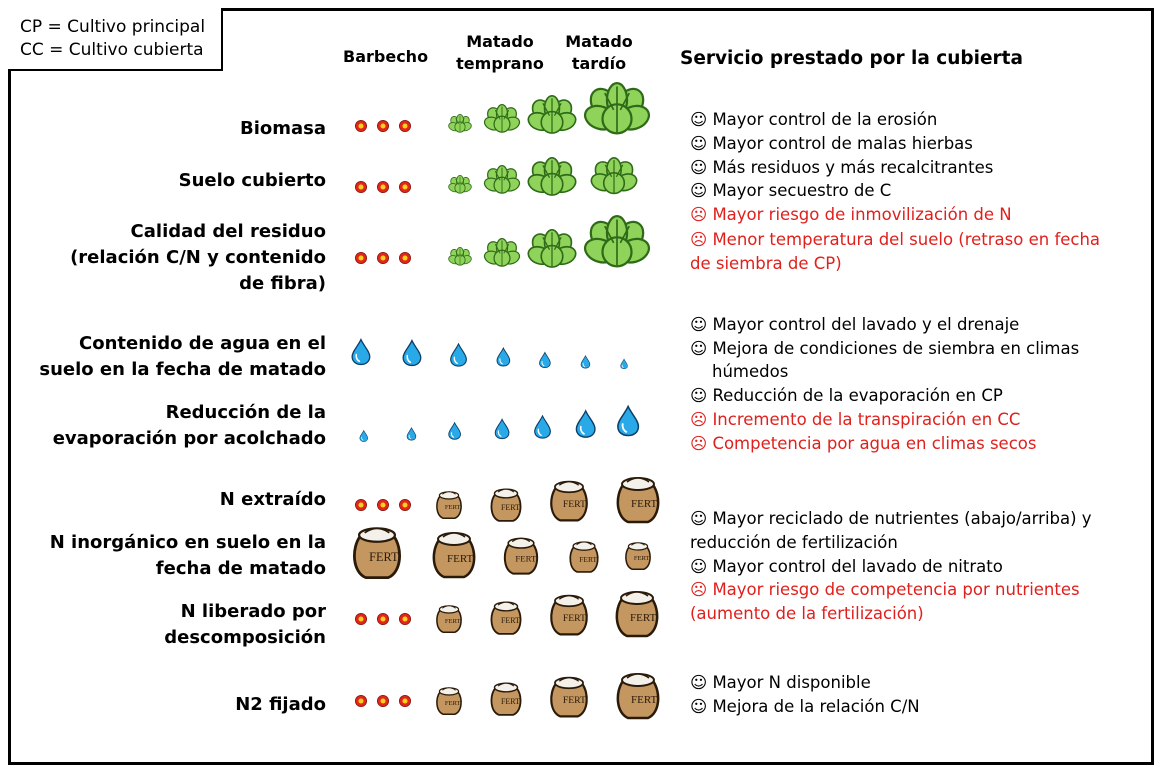 The image size is (1164, 771). Describe the element at coordinates (189, 438) in the screenshot. I see `row-label-evap-line2: evaporación por acolchado` at that location.